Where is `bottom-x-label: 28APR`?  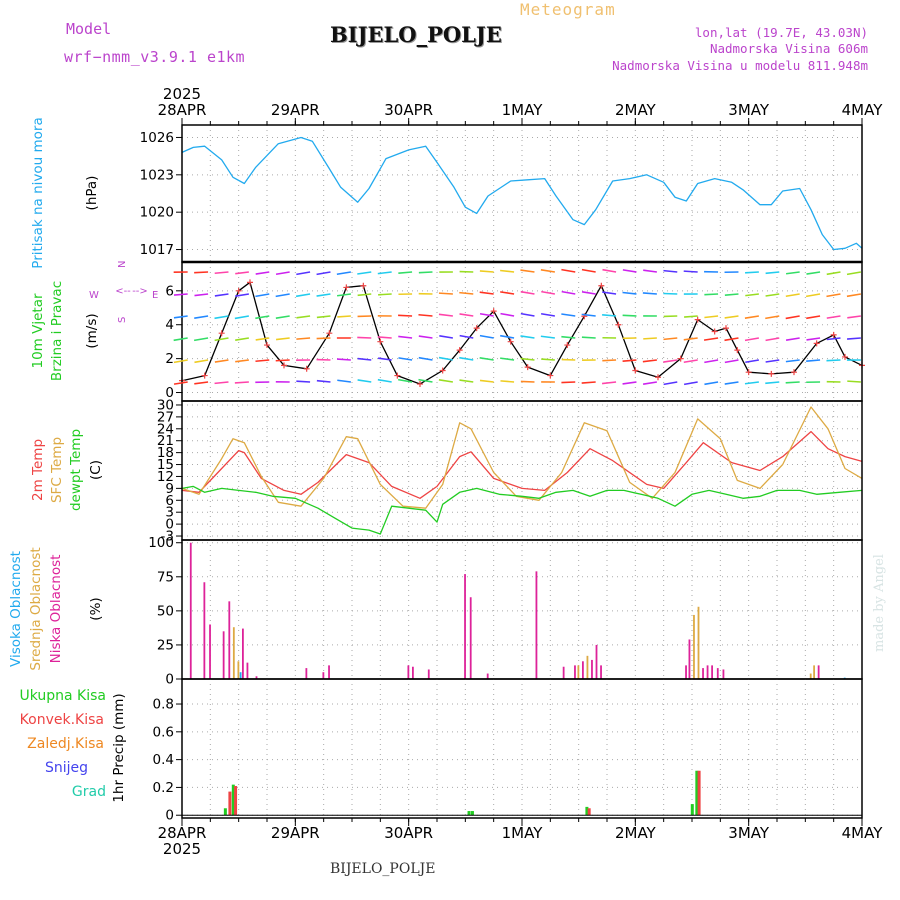 bottom-x-label: 28APR is located at coordinates (182, 833).